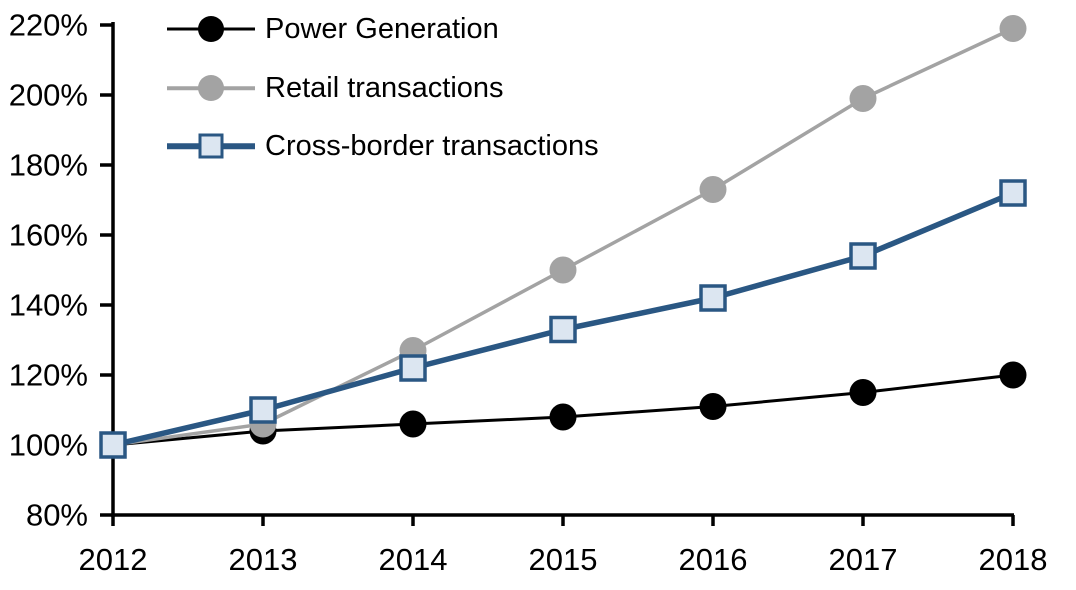 The image size is (1076, 590). I want to click on x-tick-label: 2018, so click(1013, 559).